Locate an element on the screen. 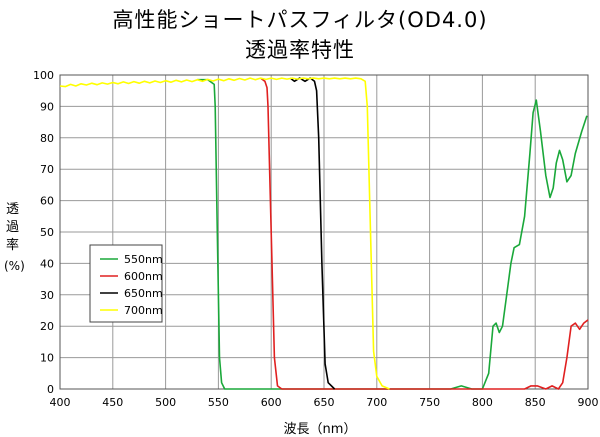 The image size is (600, 437). x-axis-label: 波長（nm） is located at coordinates (320, 429).